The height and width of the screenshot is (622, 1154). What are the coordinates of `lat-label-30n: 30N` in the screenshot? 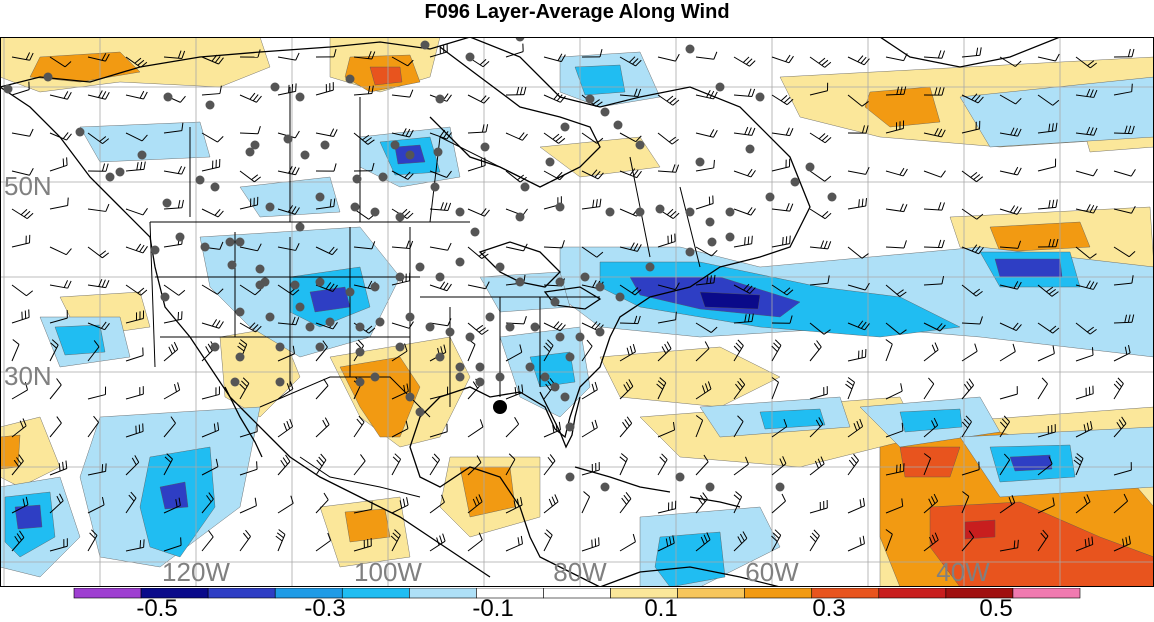 It's located at (28, 376).